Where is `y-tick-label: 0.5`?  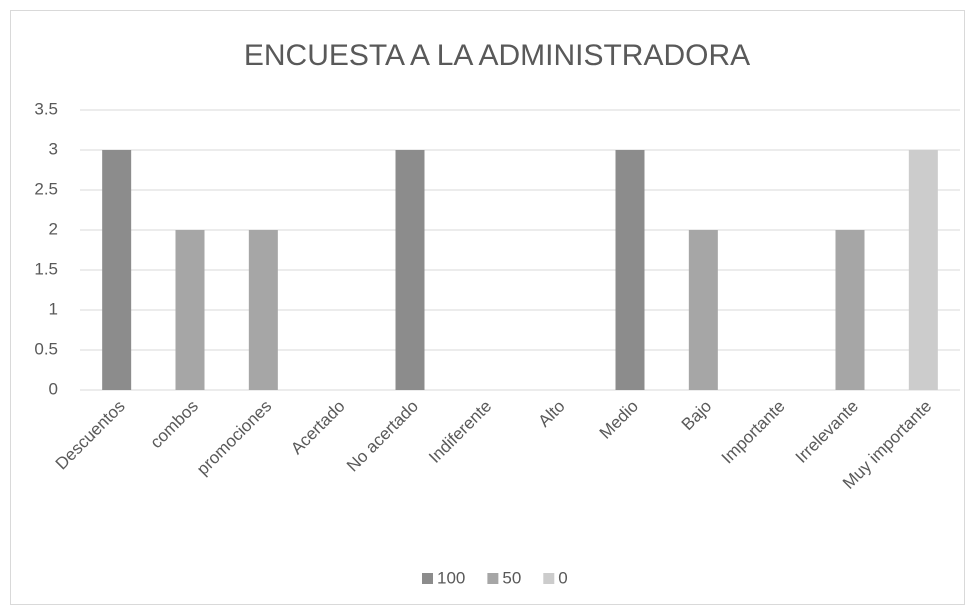 y-tick-label: 0.5 is located at coordinates (46, 348).